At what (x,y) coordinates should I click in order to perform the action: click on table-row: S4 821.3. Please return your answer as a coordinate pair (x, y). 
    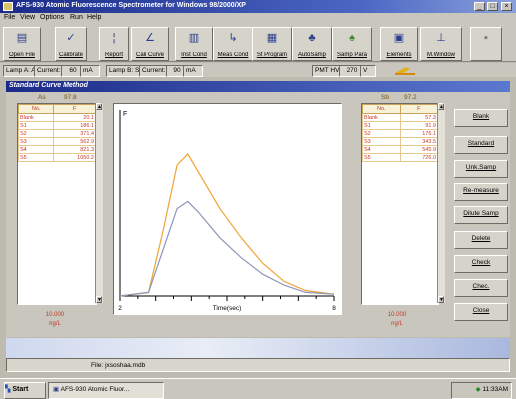
    Looking at the image, I should click on (56, 149).